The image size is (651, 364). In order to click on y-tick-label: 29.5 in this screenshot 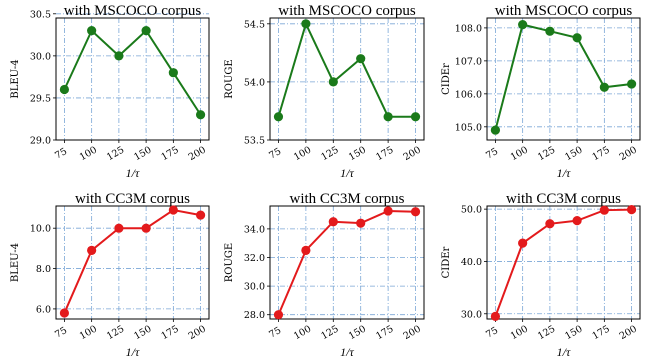, I will do `click(40, 98)`.